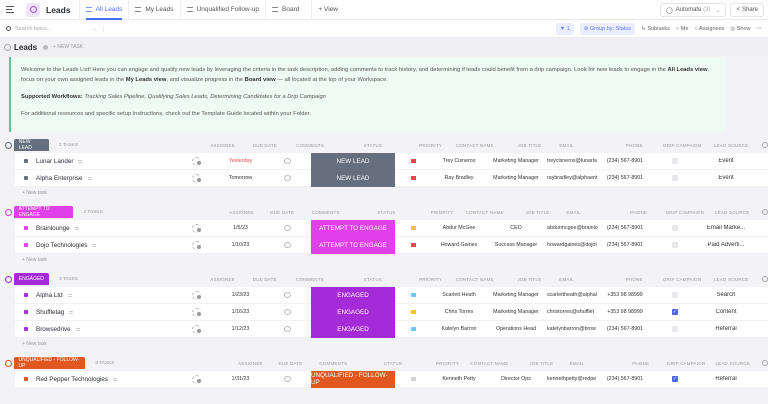 The image size is (768, 404). I want to click on phone: +353 98 98999, so click(625, 295).